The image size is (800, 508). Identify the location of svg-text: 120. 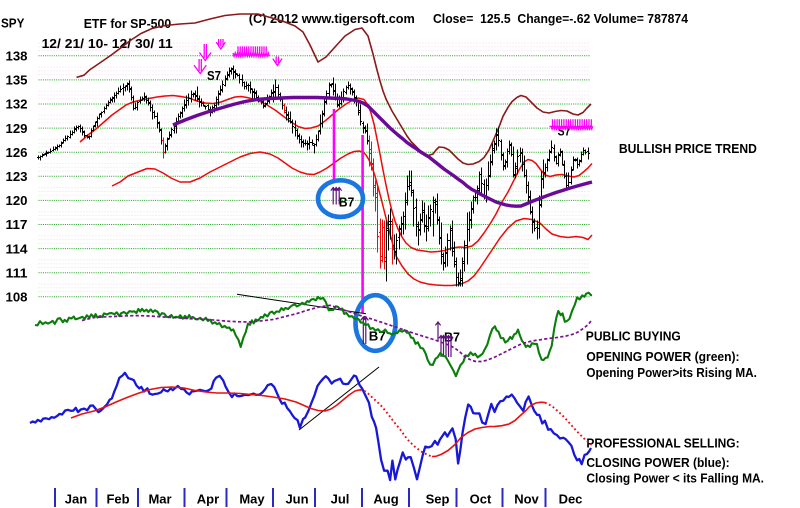
(17, 200).